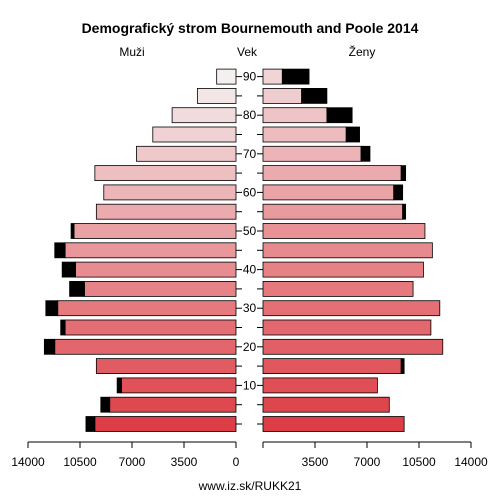 This screenshot has height=500, width=500. Describe the element at coordinates (250, 192) in the screenshot. I see `age-tick-label: 60` at that location.